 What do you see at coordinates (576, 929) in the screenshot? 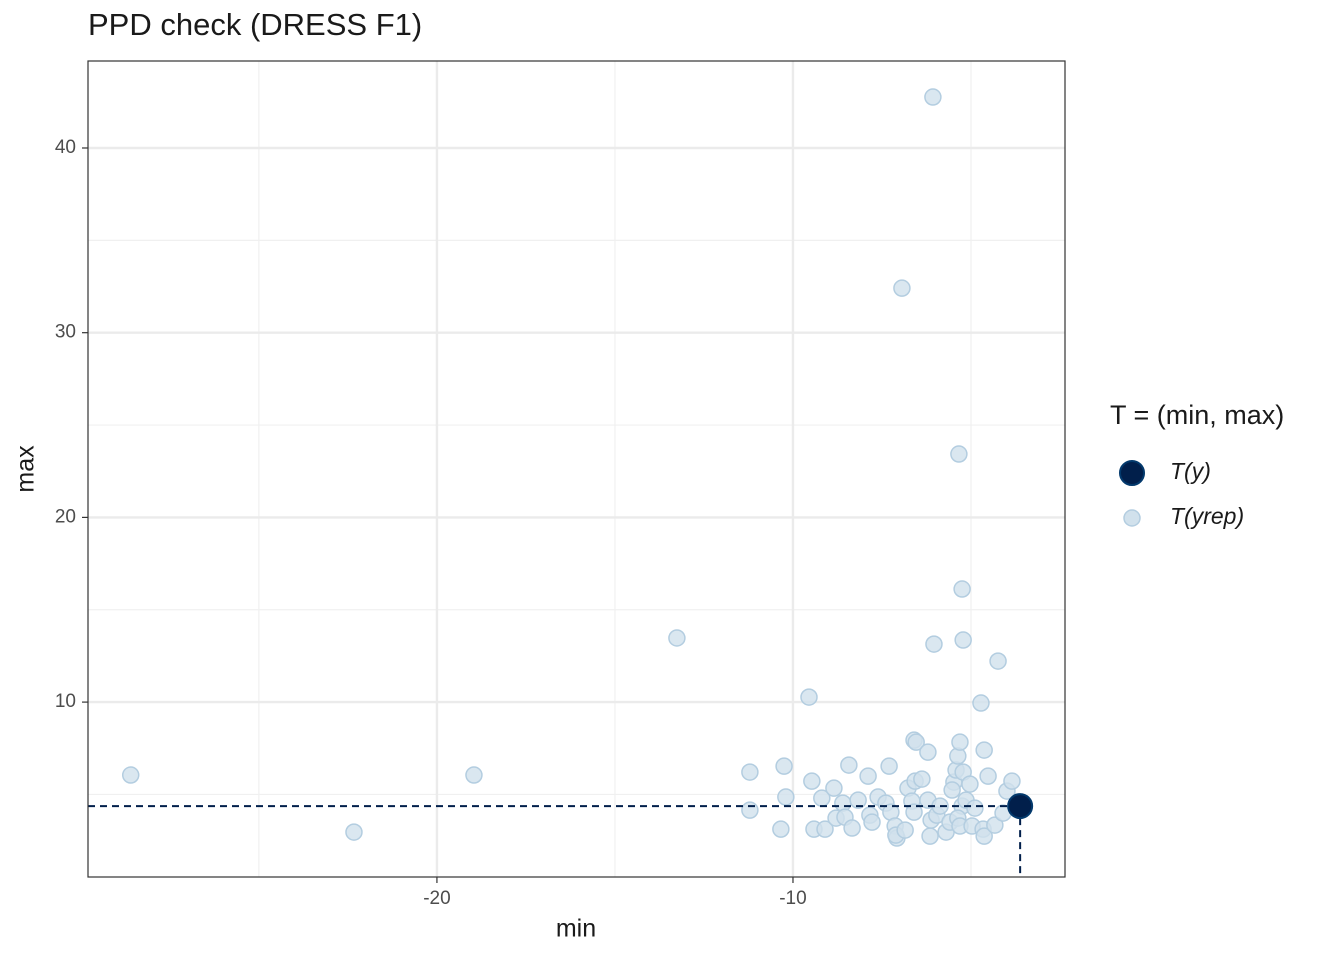
I see `x-axis-label: min` at bounding box center [576, 929].